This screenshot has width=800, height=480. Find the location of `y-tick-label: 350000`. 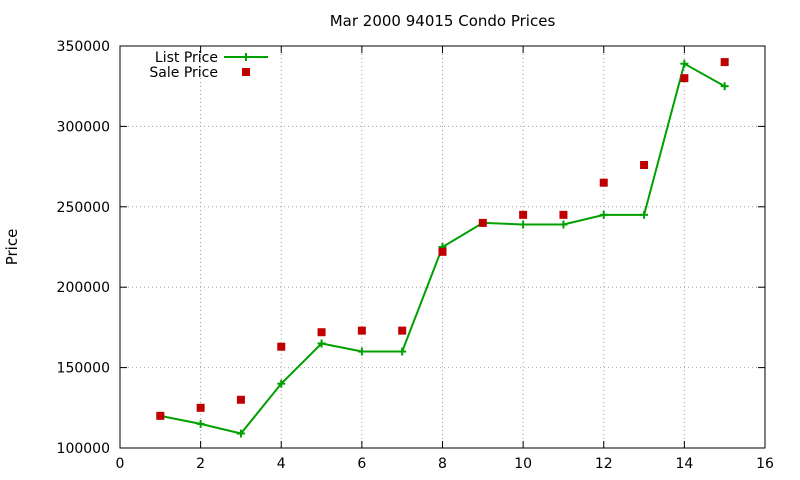

y-tick-label: 350000 is located at coordinates (83, 47).